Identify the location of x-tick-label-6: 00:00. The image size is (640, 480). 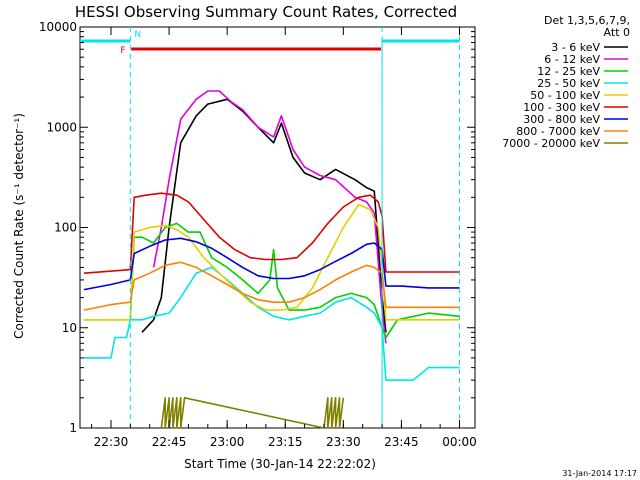
(459, 442).